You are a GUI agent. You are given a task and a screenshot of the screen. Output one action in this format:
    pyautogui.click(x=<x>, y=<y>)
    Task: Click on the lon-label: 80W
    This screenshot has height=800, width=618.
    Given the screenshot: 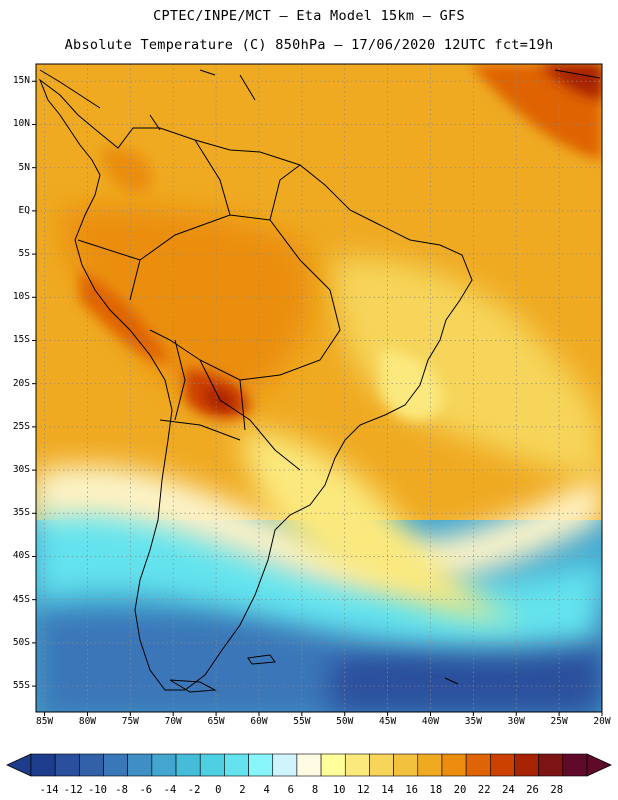 What is the action you would take?
    pyautogui.click(x=87, y=721)
    